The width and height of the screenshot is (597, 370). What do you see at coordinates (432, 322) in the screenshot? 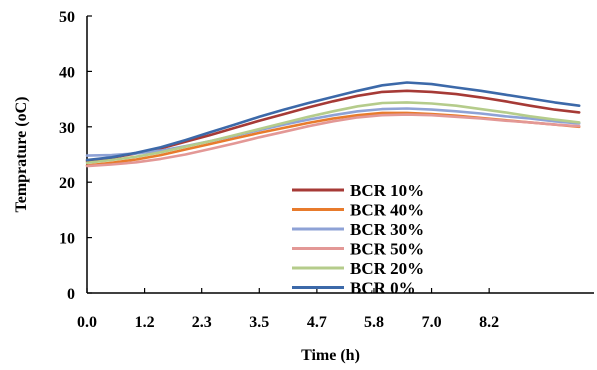
I see `x-tick-label: 7.0` at bounding box center [432, 322].